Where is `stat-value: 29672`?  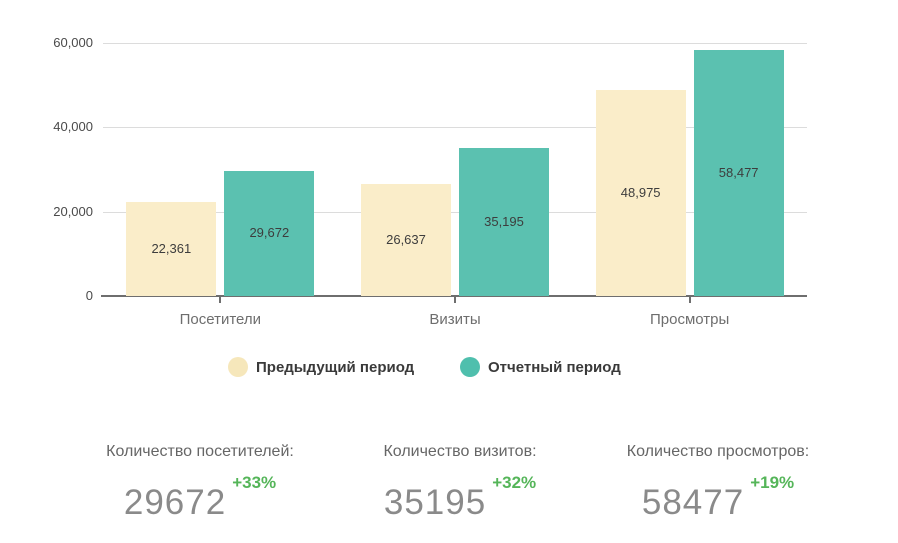
stat-value: 29672 is located at coordinates (175, 502).